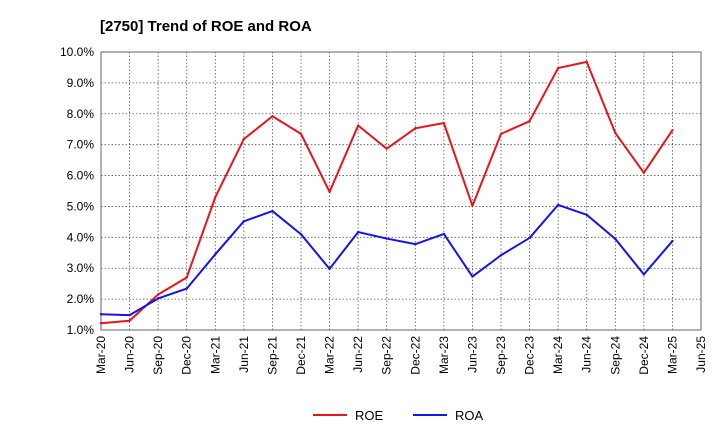 This screenshot has width=720, height=440. What do you see at coordinates (81, 330) in the screenshot?
I see `y-tick-label: 1.0%` at bounding box center [81, 330].